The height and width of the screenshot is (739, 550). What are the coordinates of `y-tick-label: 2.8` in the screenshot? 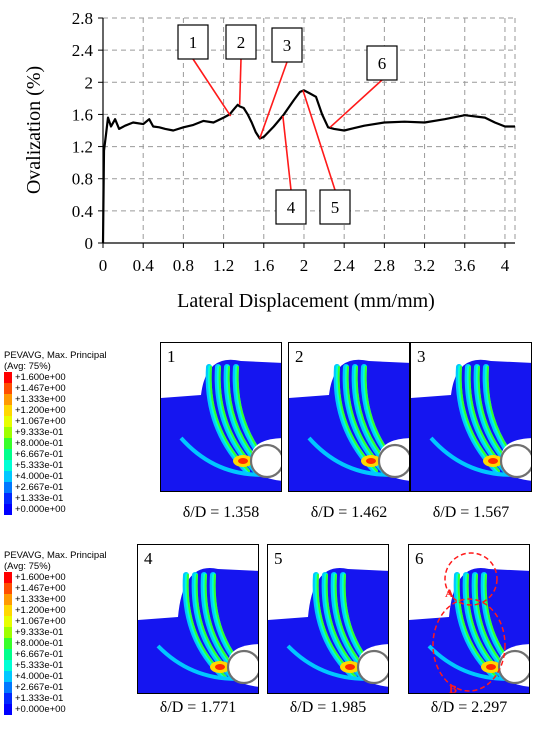 It's located at (82, 18).